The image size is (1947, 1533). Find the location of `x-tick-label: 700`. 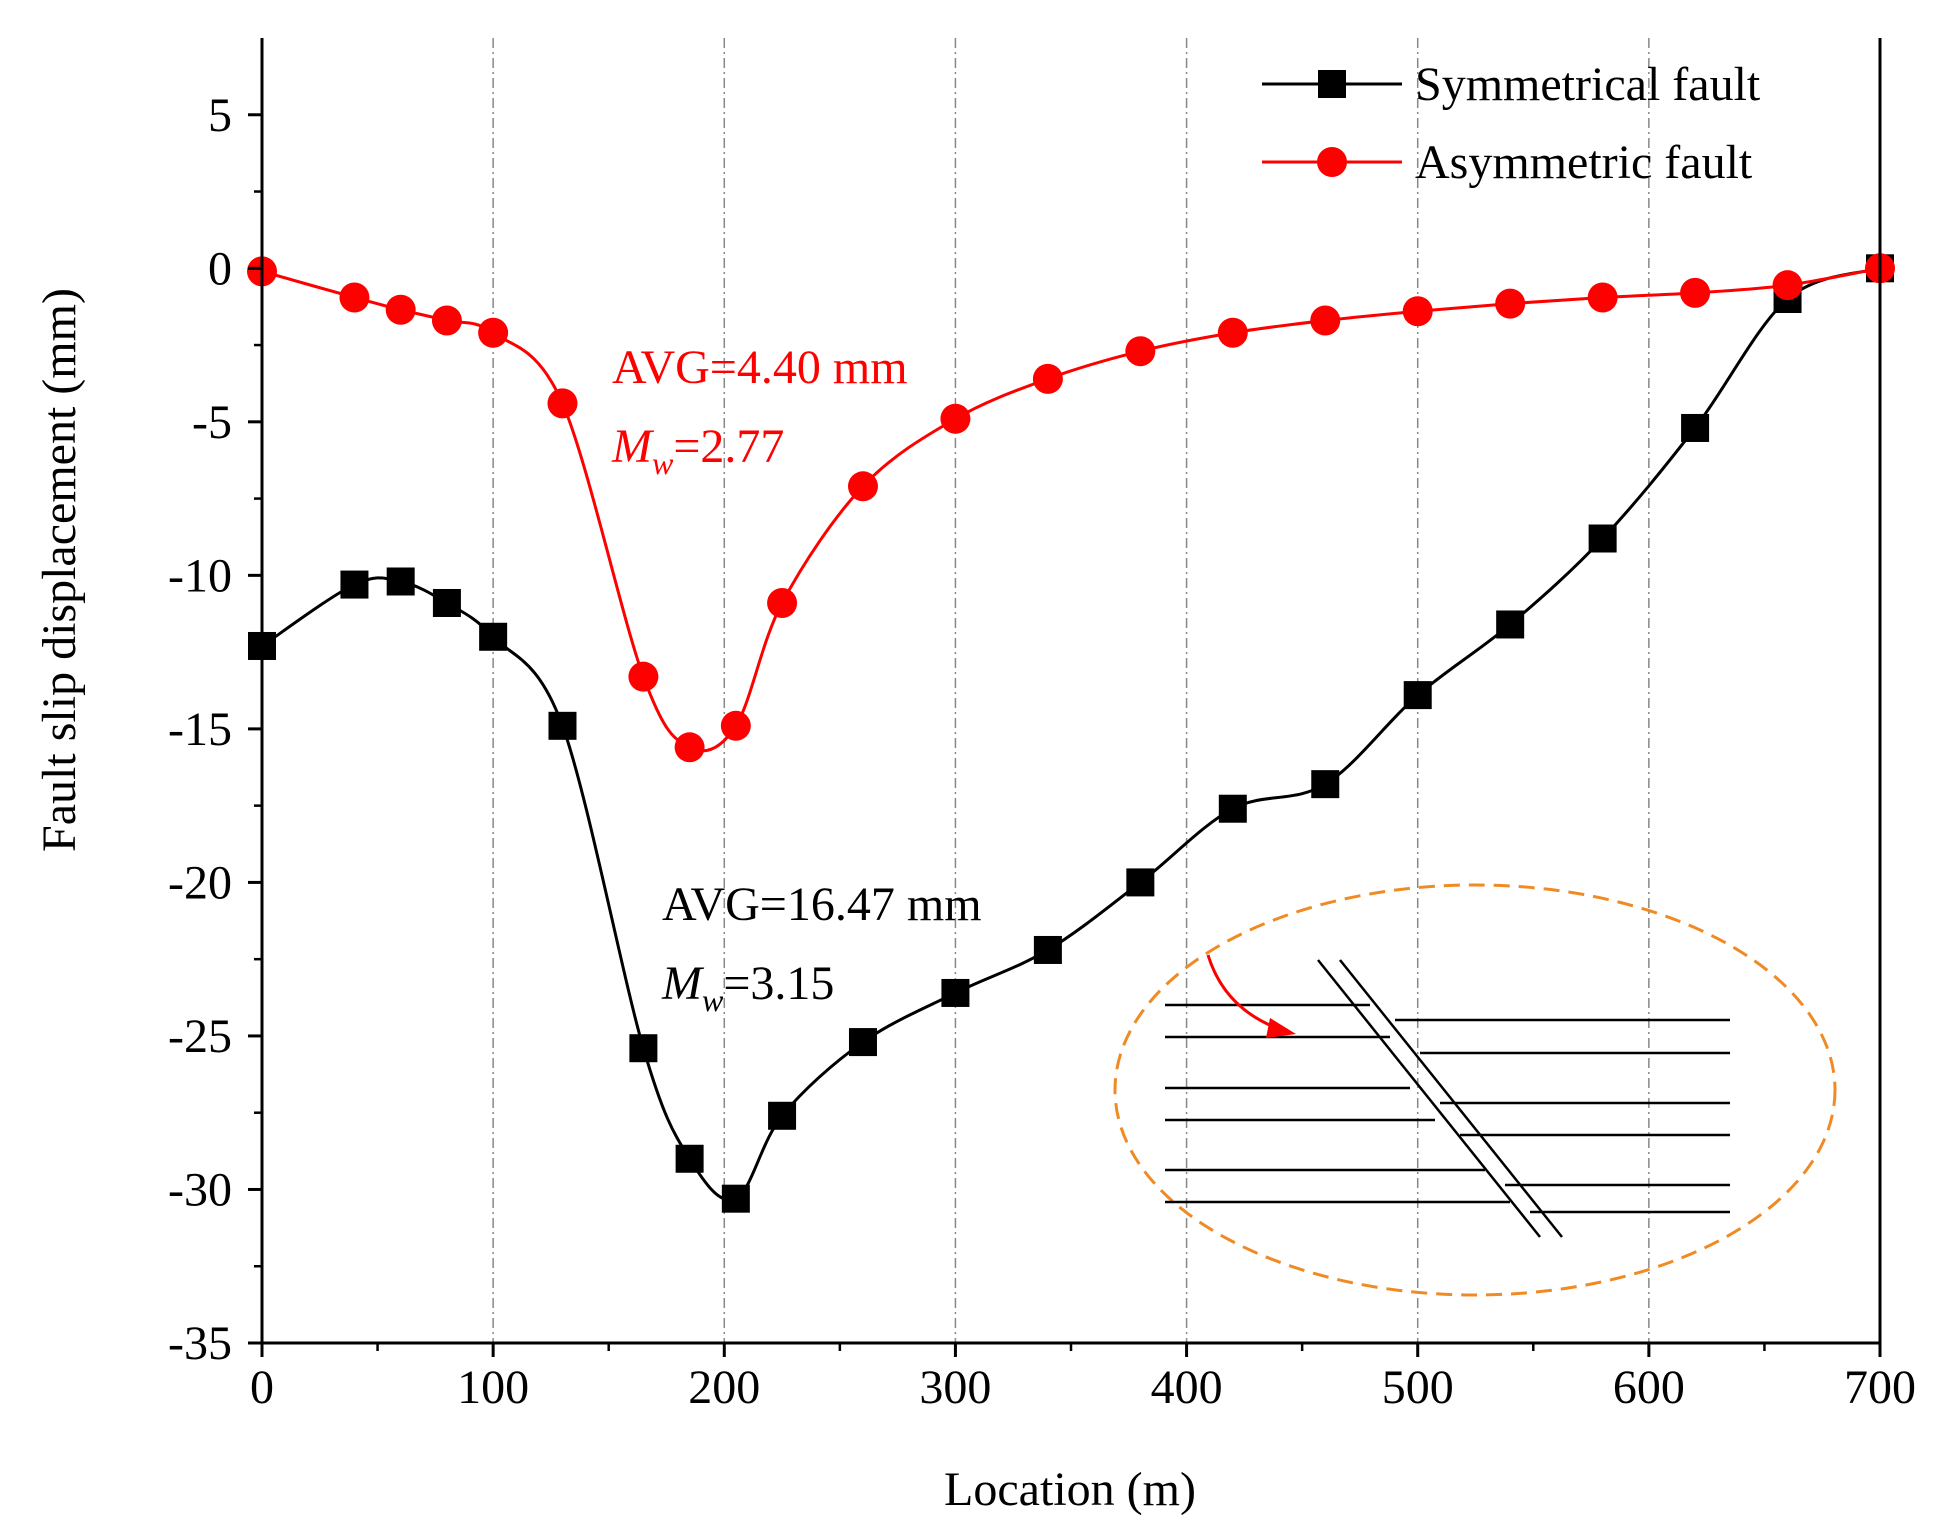

x-tick-label: 700 is located at coordinates (1880, 1387).